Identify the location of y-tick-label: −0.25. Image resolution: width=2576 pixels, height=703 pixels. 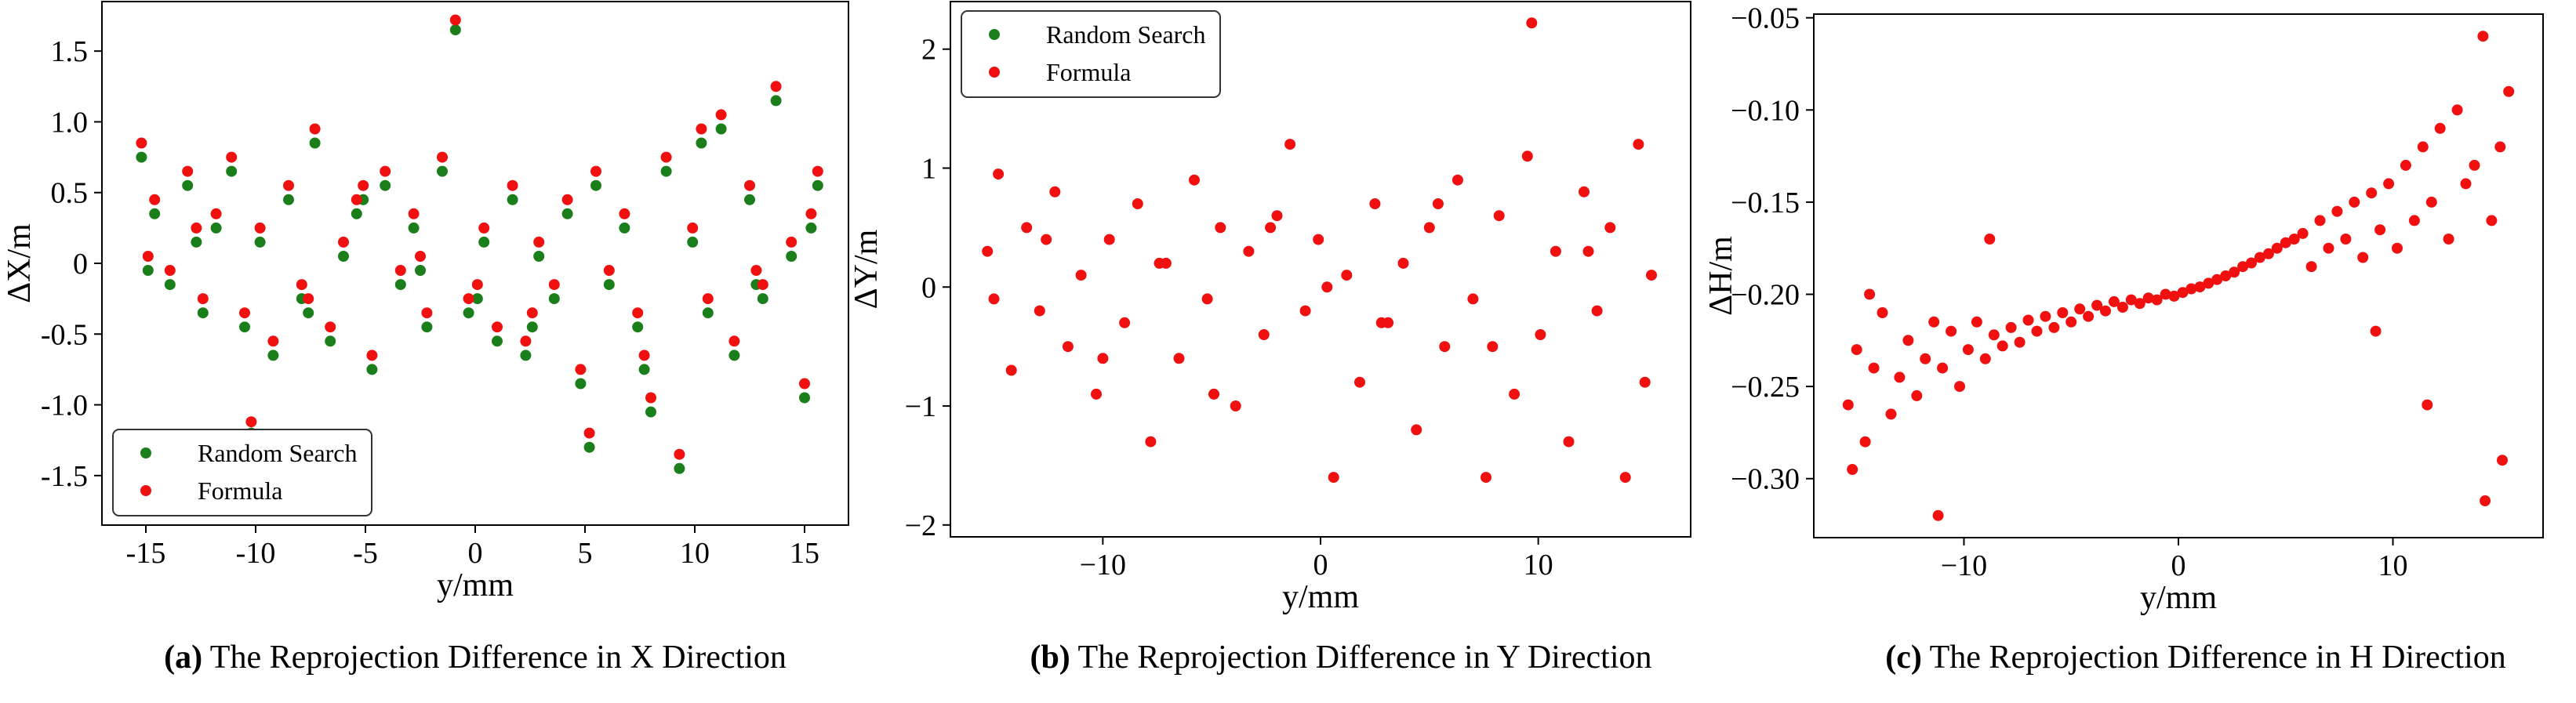
(1765, 387).